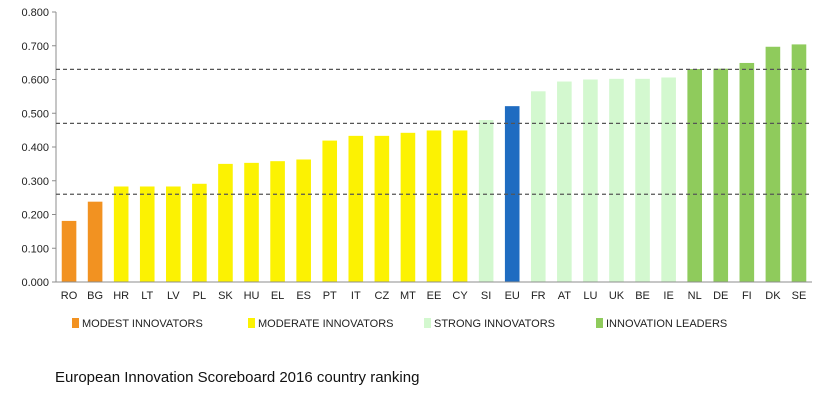  I want to click on category-label-be: BE, so click(642, 296).